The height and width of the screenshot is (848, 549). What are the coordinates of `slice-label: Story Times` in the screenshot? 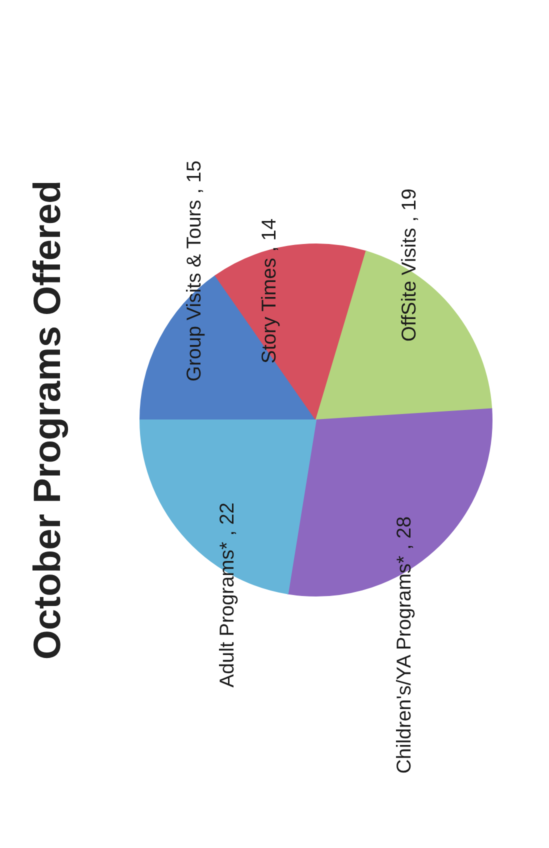 It's located at (269, 311).